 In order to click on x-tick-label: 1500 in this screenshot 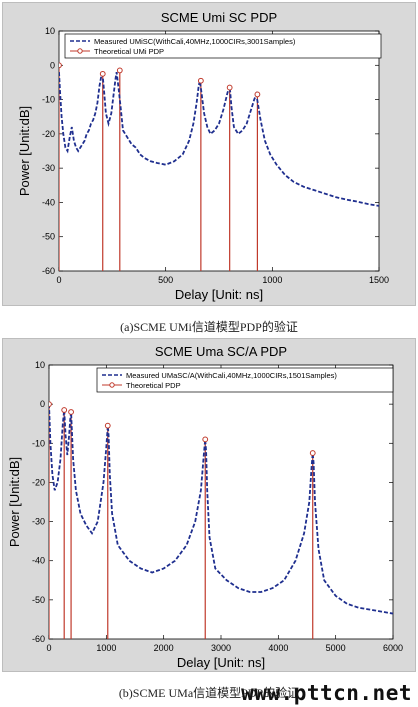, I will do `click(379, 280)`.